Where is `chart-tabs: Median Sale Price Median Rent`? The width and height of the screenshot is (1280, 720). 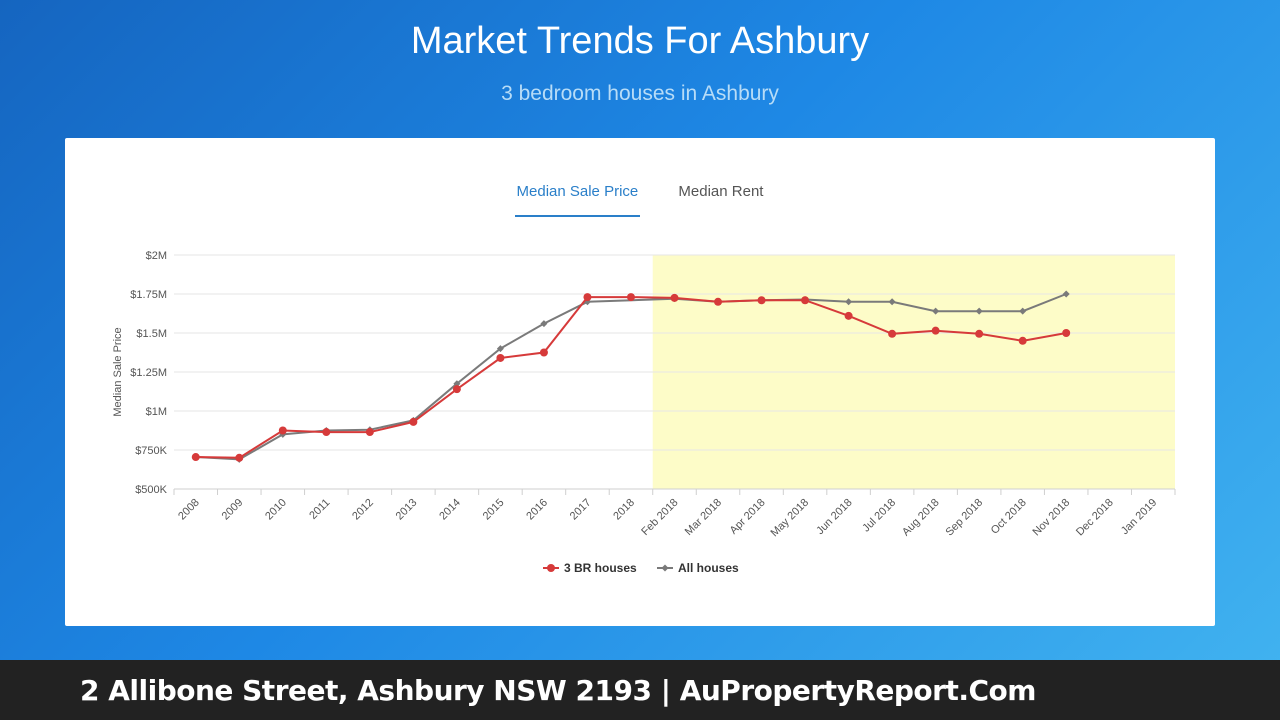
chart-tabs: Median Sale Price Median Rent is located at coordinates (640, 200).